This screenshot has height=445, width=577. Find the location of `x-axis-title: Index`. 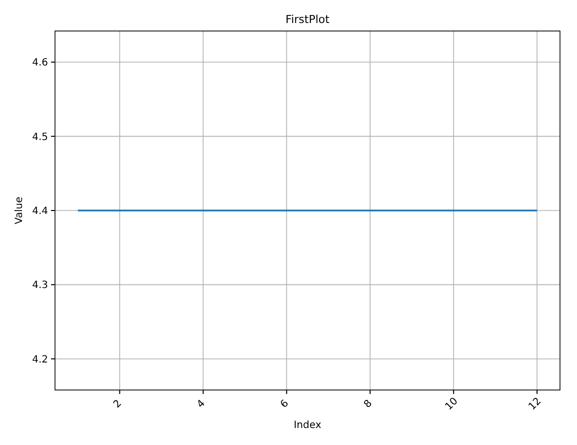

x-axis-title: Index is located at coordinates (308, 425).